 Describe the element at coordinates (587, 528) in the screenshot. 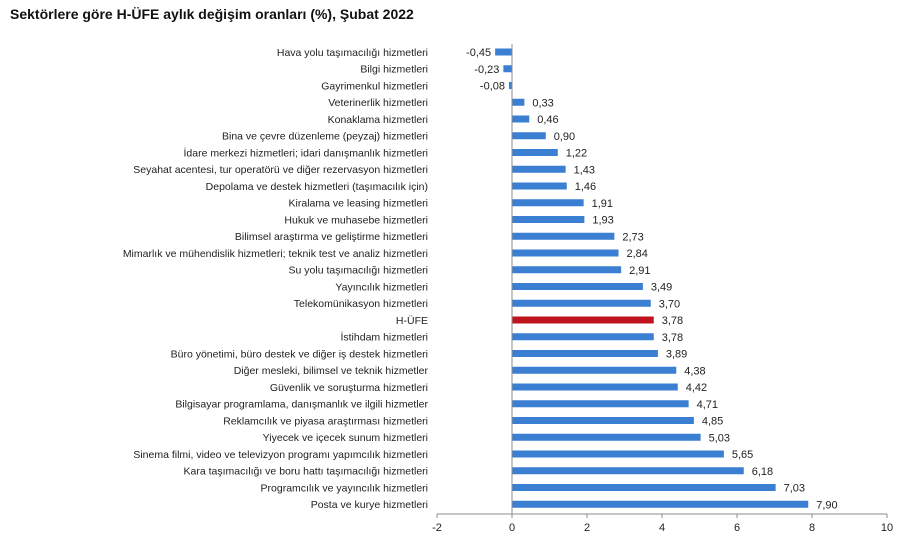

I see `x-tick-label: 2` at that location.